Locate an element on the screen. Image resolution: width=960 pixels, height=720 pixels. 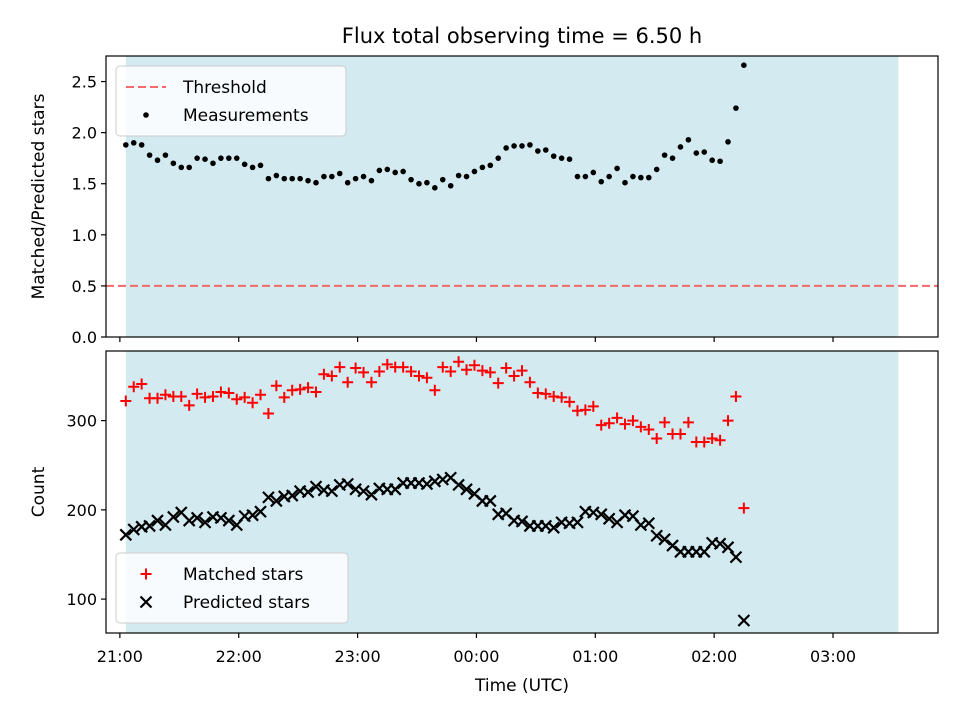
legend-predicted-swatch is located at coordinates (146, 602).